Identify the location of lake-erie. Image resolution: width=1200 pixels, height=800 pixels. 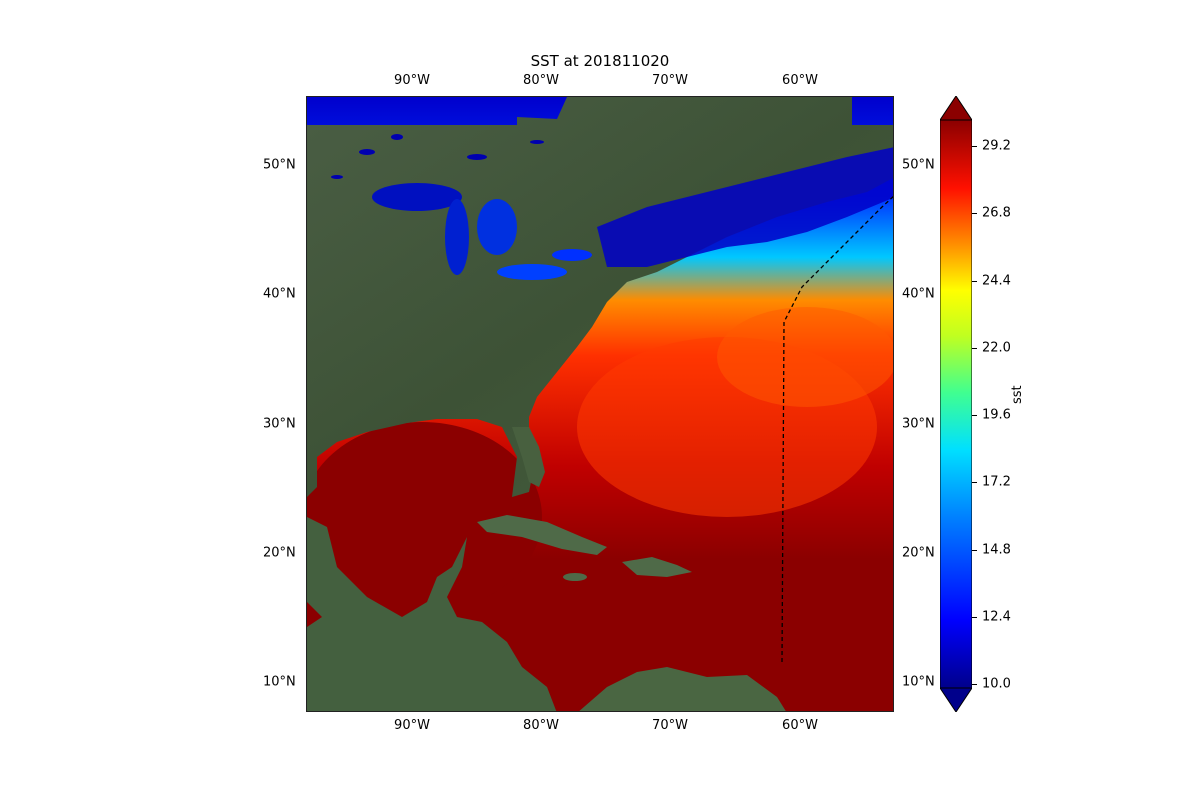
(532, 272).